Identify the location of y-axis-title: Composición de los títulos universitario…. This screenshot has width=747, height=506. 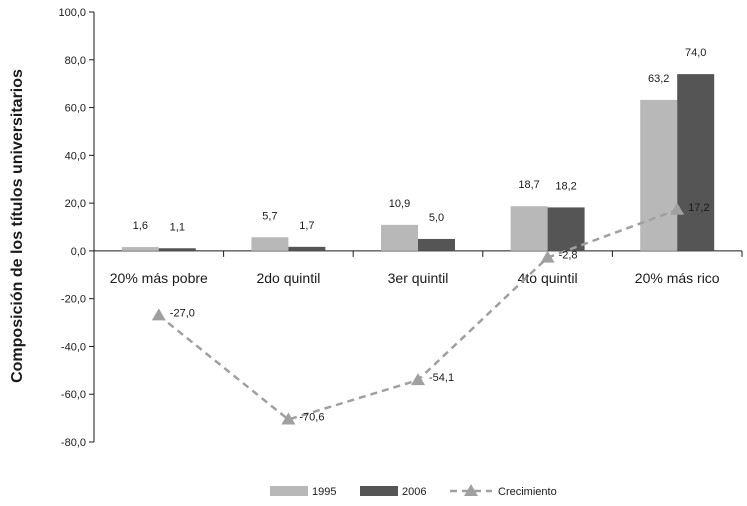
(17, 226).